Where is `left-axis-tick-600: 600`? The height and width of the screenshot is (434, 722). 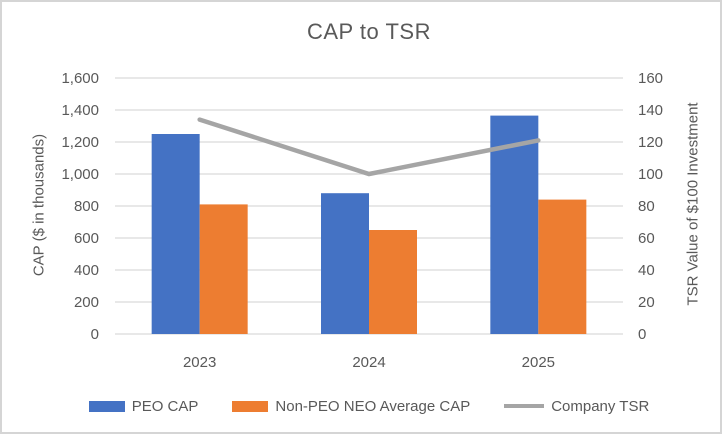 left-axis-tick-600: 600 is located at coordinates (86, 238).